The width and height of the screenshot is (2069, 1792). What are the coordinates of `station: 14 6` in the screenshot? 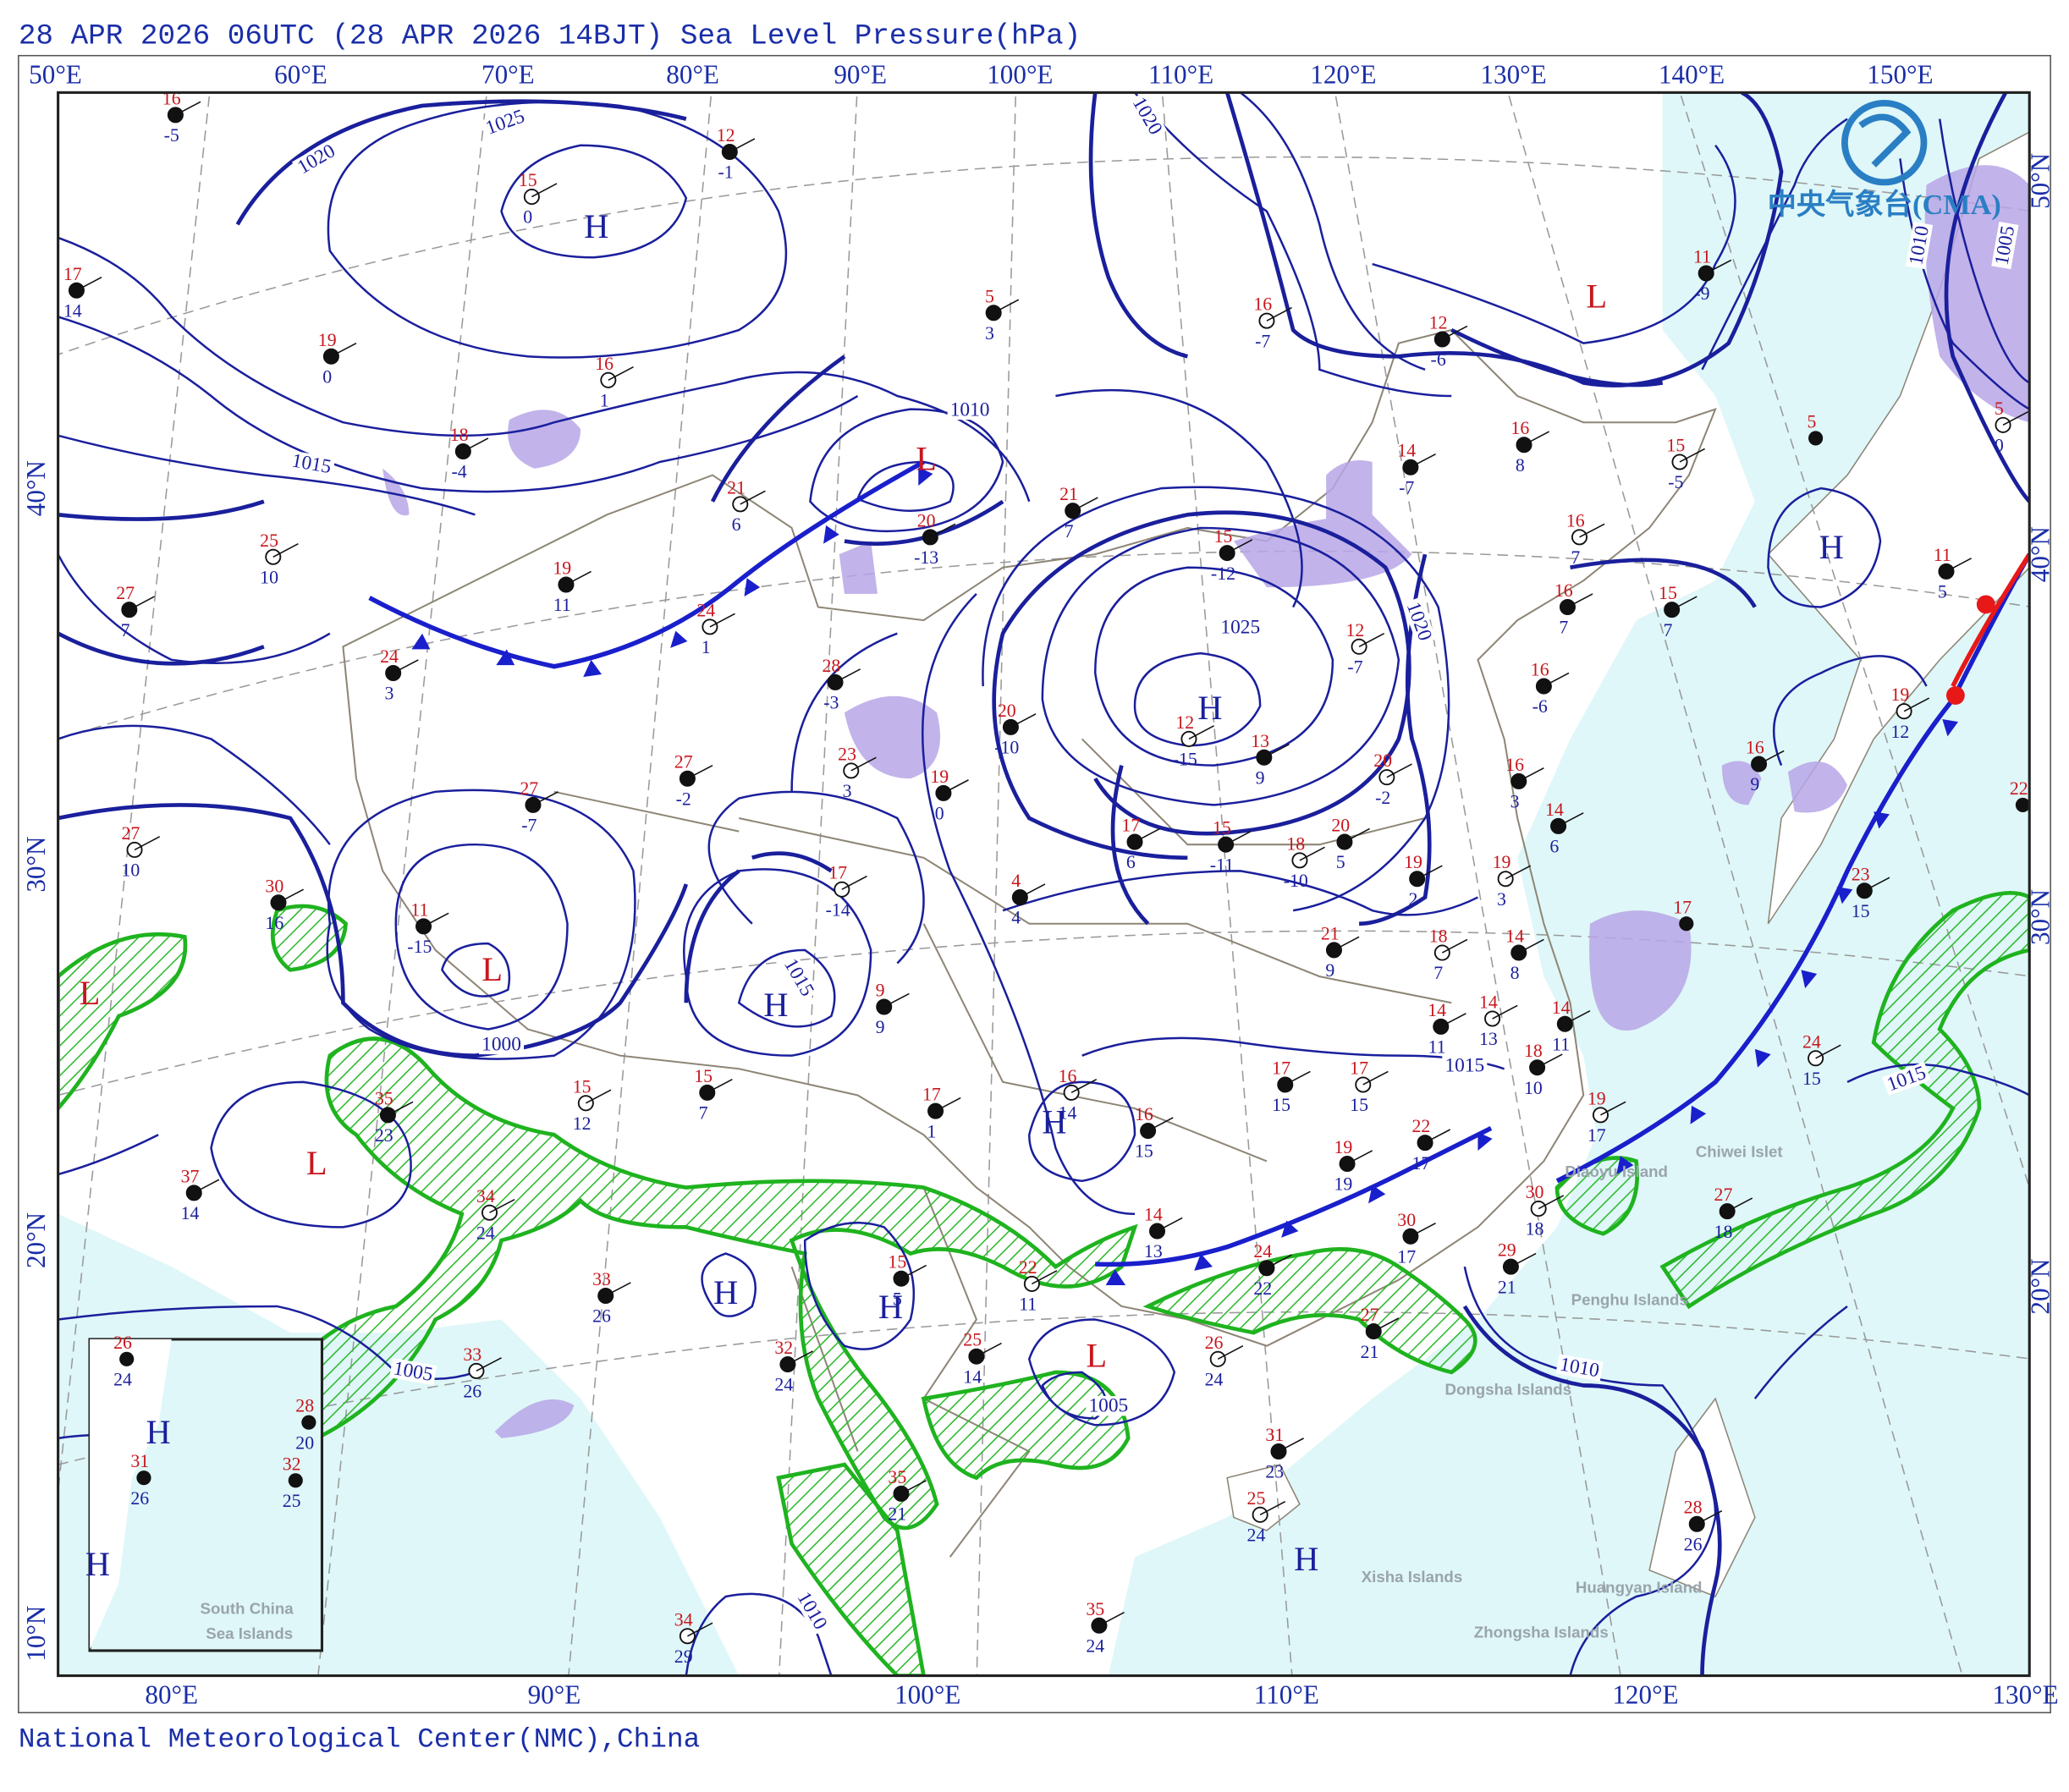 It's located at (1564, 828).